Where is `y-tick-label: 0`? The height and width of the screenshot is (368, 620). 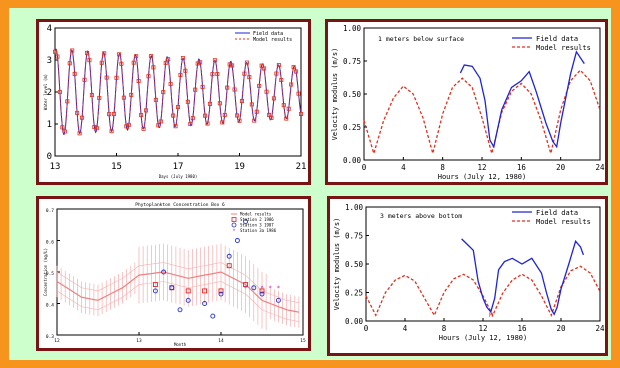
y-tick-label: 0 is located at coordinates (49, 157).